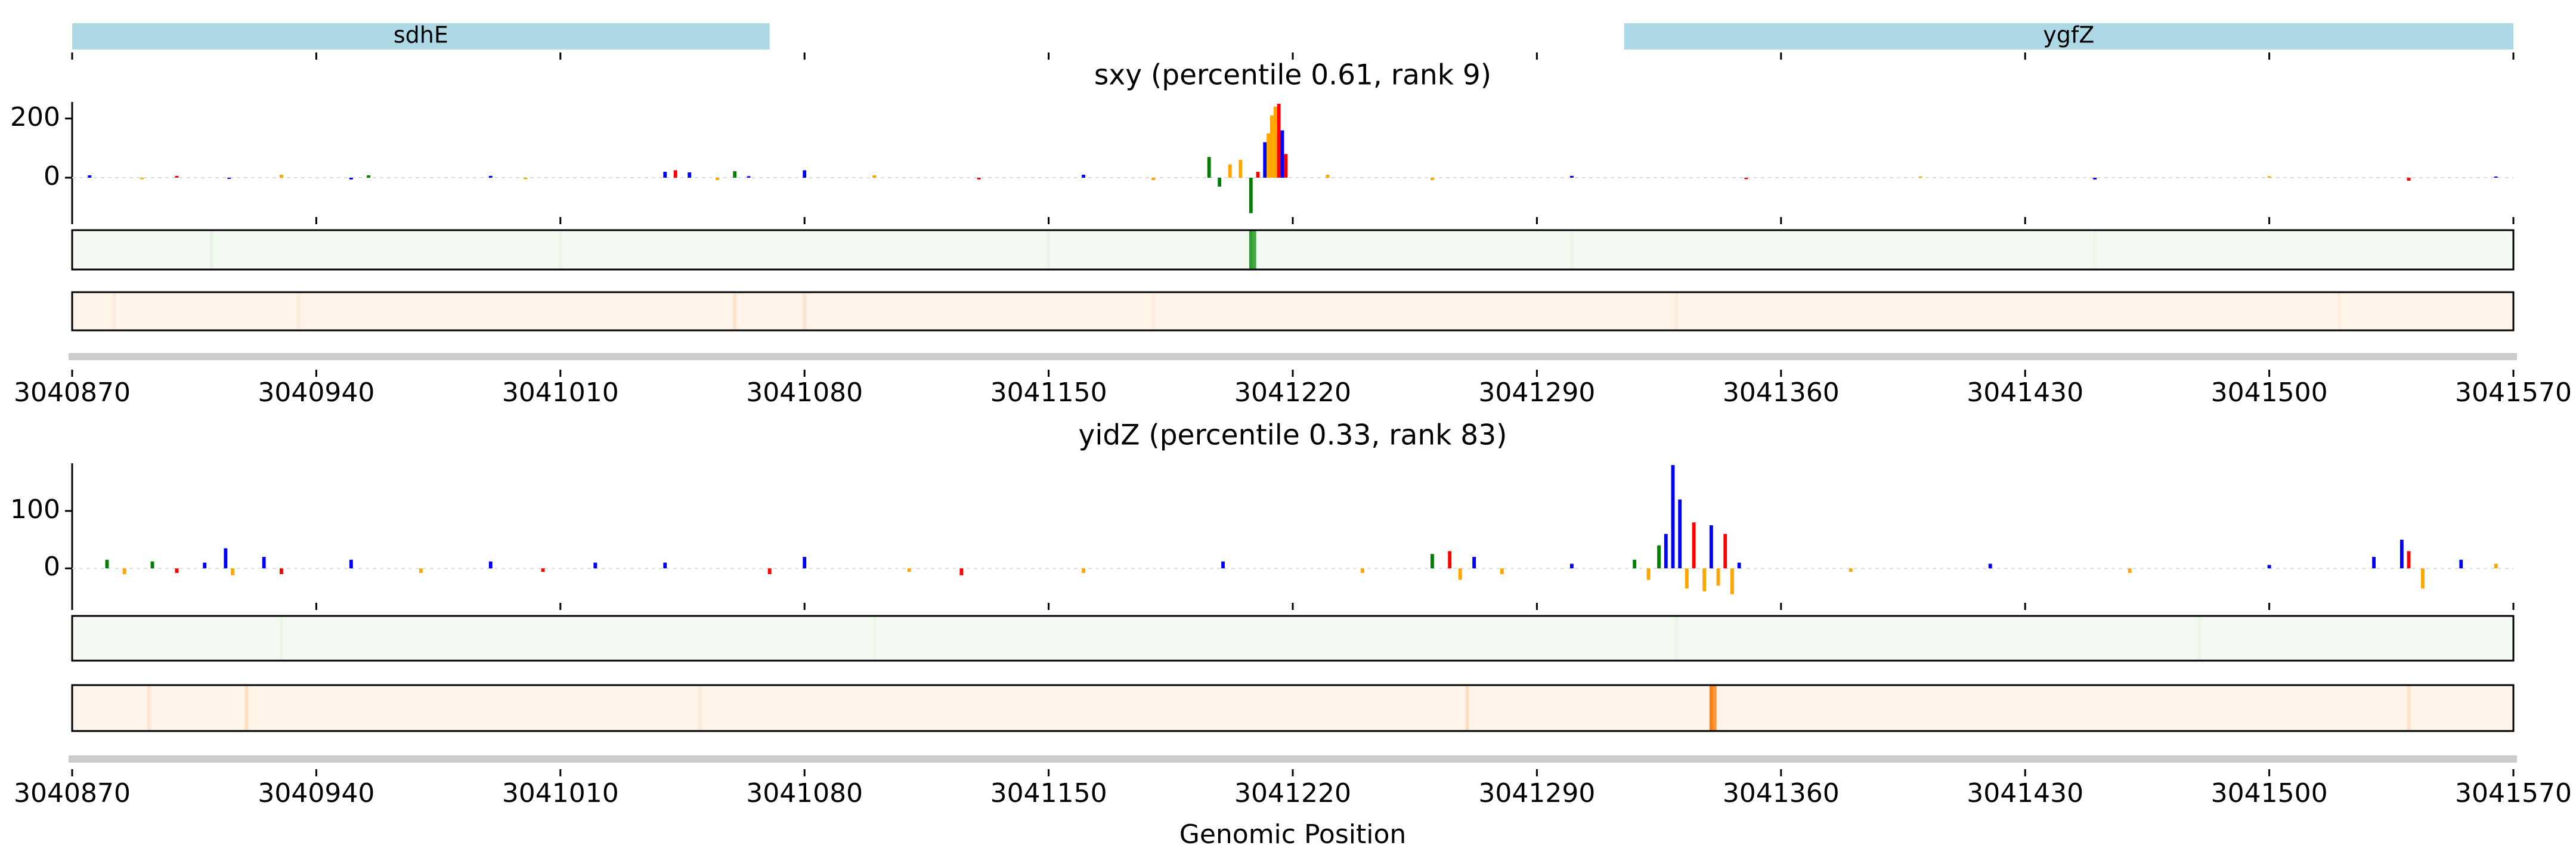  What do you see at coordinates (1049, 793) in the screenshot?
I see `x-tick-label: 3041150` at bounding box center [1049, 793].